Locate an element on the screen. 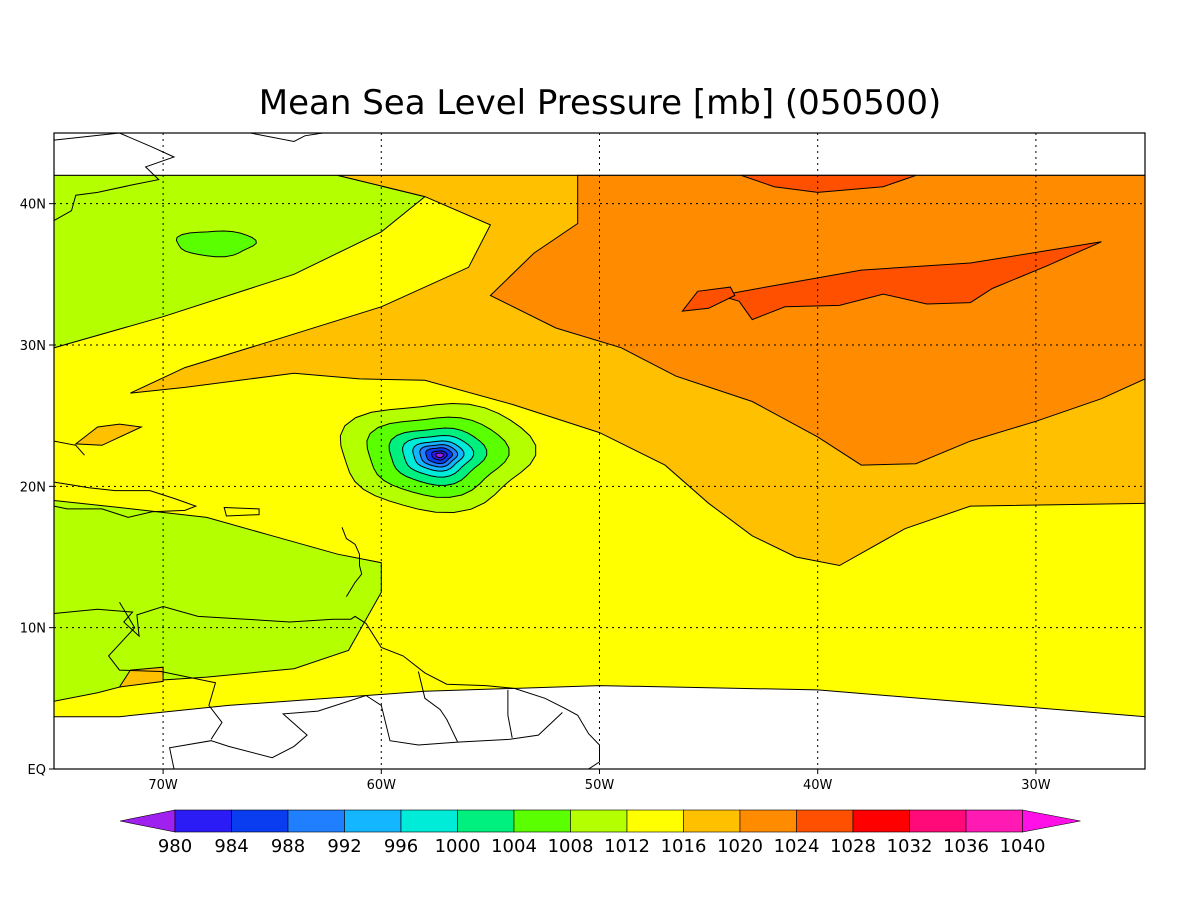 The height and width of the screenshot is (900, 1200). colorbar-level-label: 992 is located at coordinates (344, 846).